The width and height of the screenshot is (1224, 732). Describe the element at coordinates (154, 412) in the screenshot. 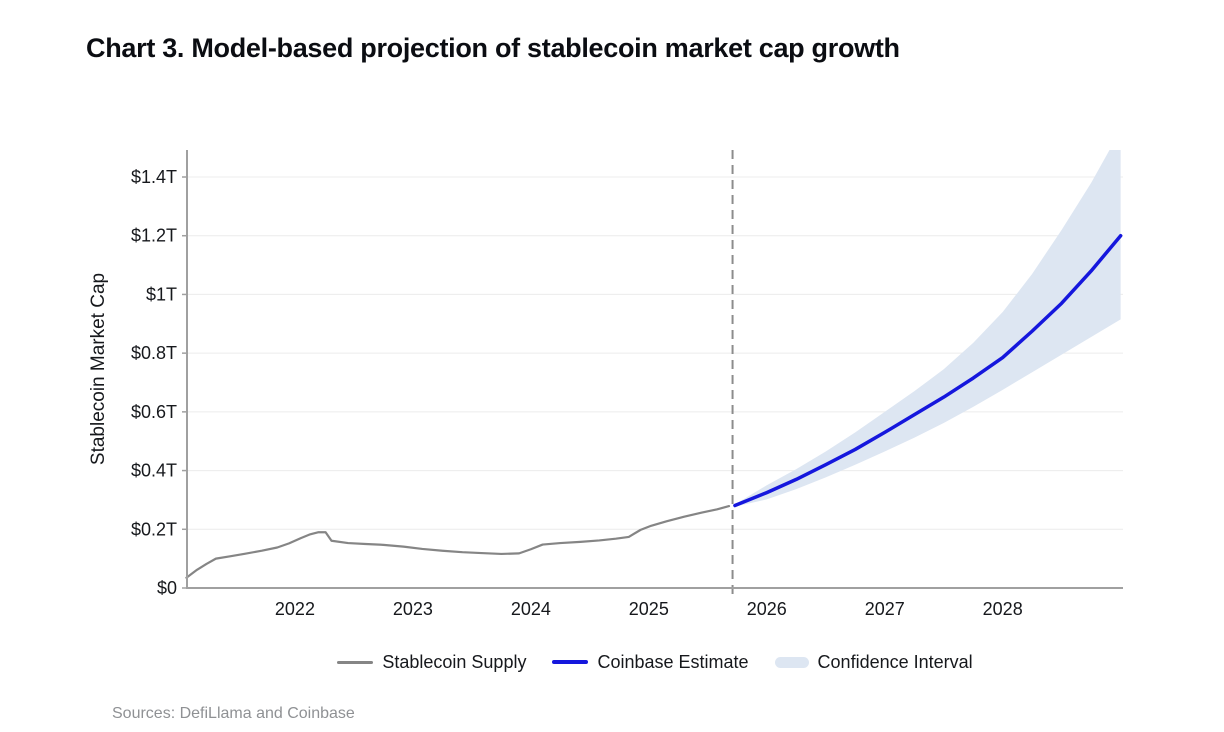

I see `y-tick-label: $0.6T` at that location.